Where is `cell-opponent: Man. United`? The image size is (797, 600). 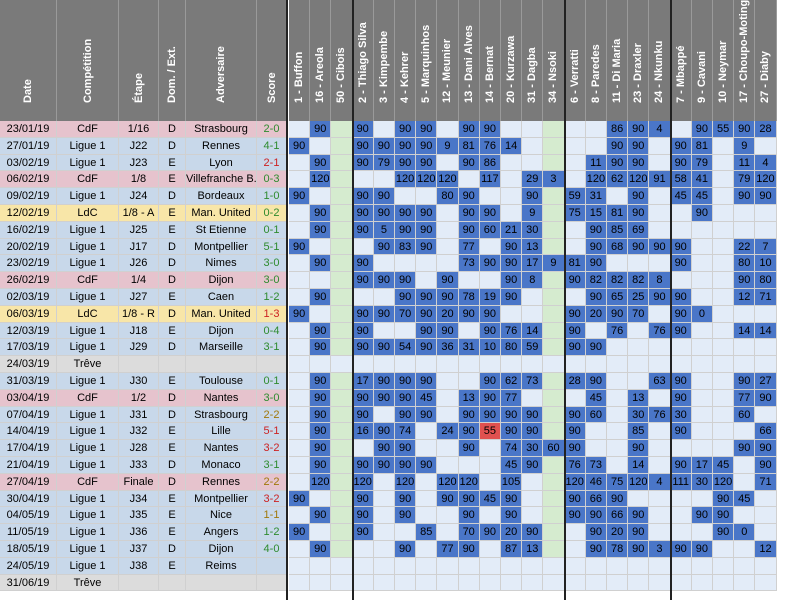 cell-opponent: Man. United is located at coordinates (221, 314).